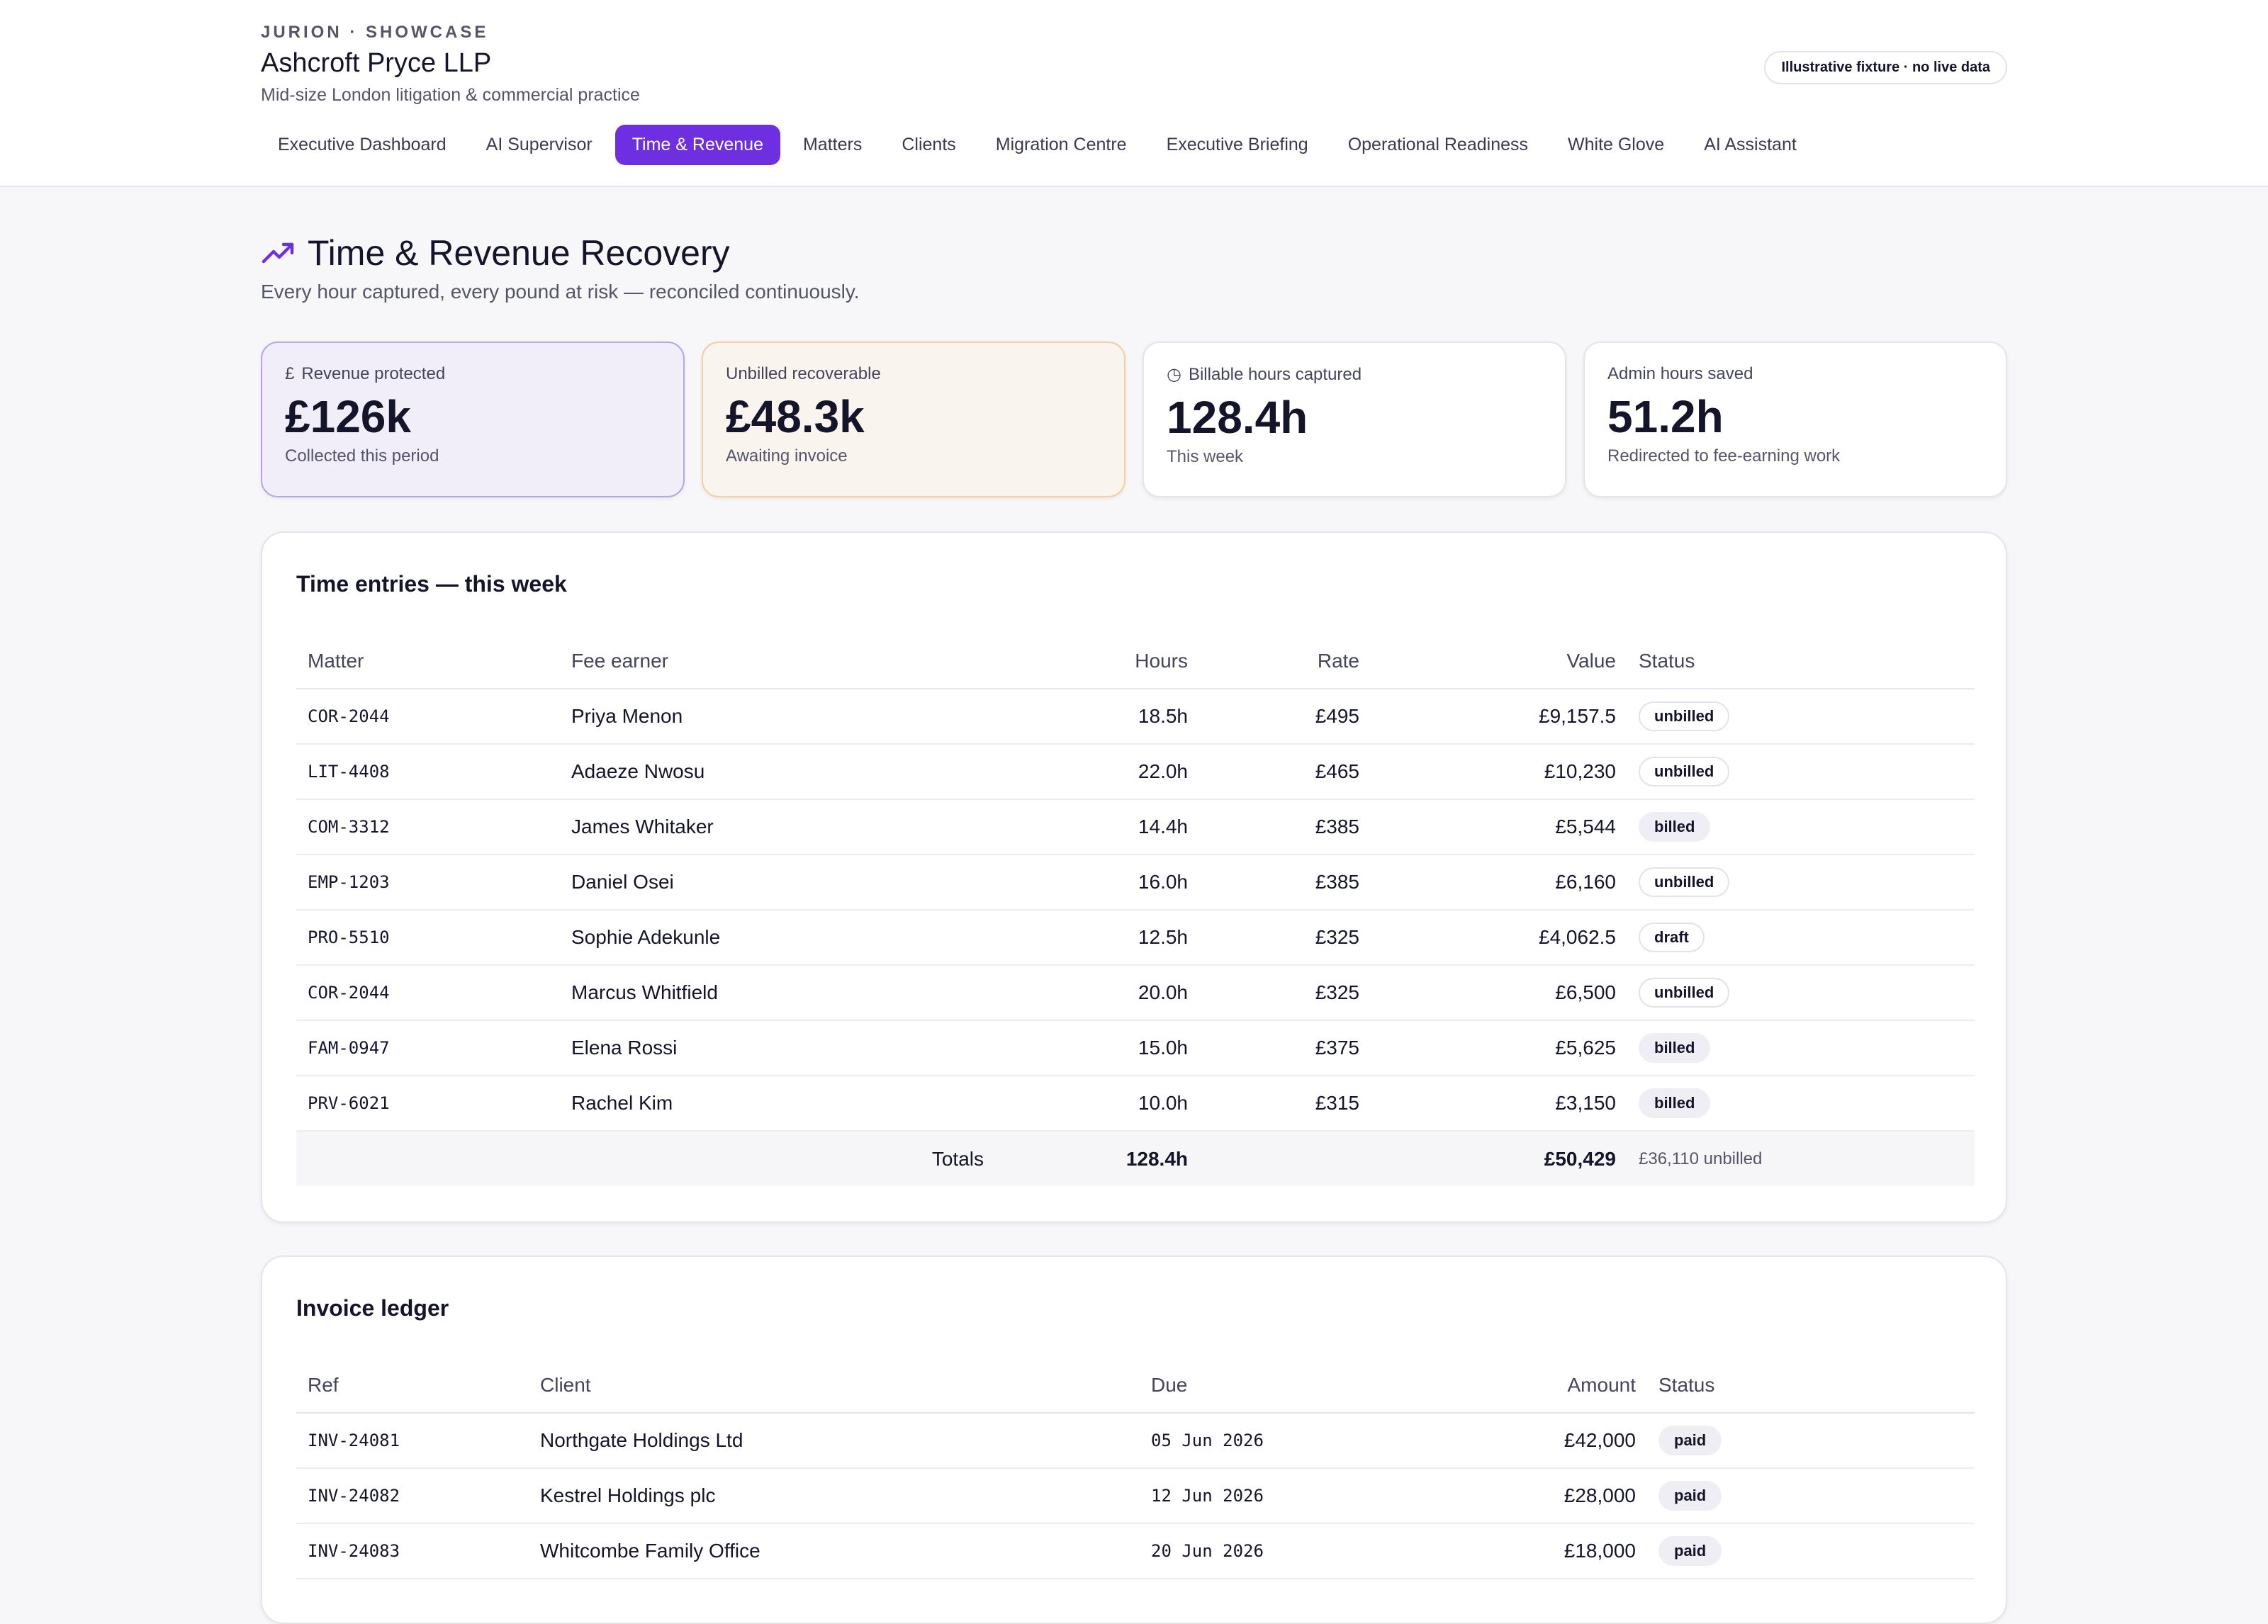 The image size is (2268, 1624). Describe the element at coordinates (373, 374) in the screenshot. I see `kpi-label: Revenue protected` at that location.